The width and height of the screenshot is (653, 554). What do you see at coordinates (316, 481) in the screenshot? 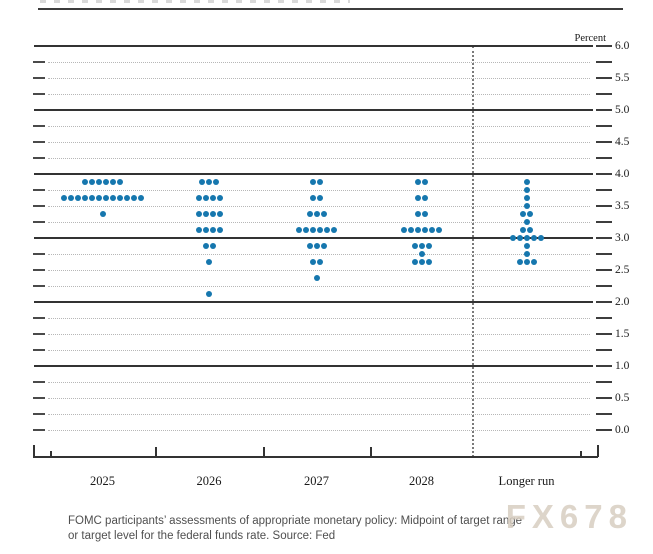
I see `x-category-label: 2027` at bounding box center [316, 481].